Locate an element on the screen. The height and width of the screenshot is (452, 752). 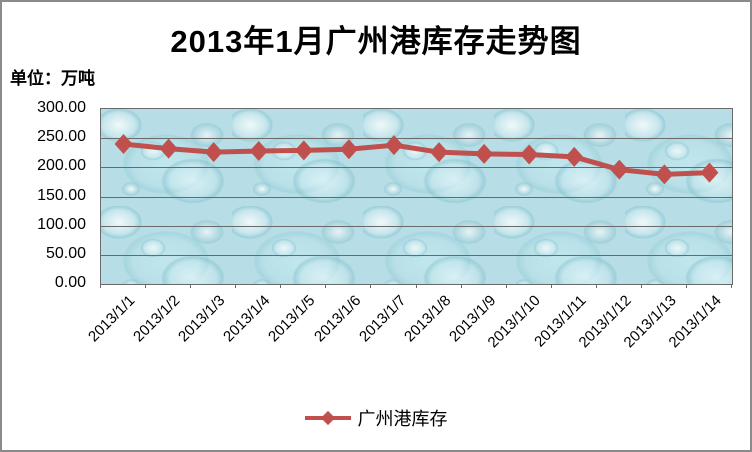
legend: 广州港库存 is located at coordinates (376, 418).